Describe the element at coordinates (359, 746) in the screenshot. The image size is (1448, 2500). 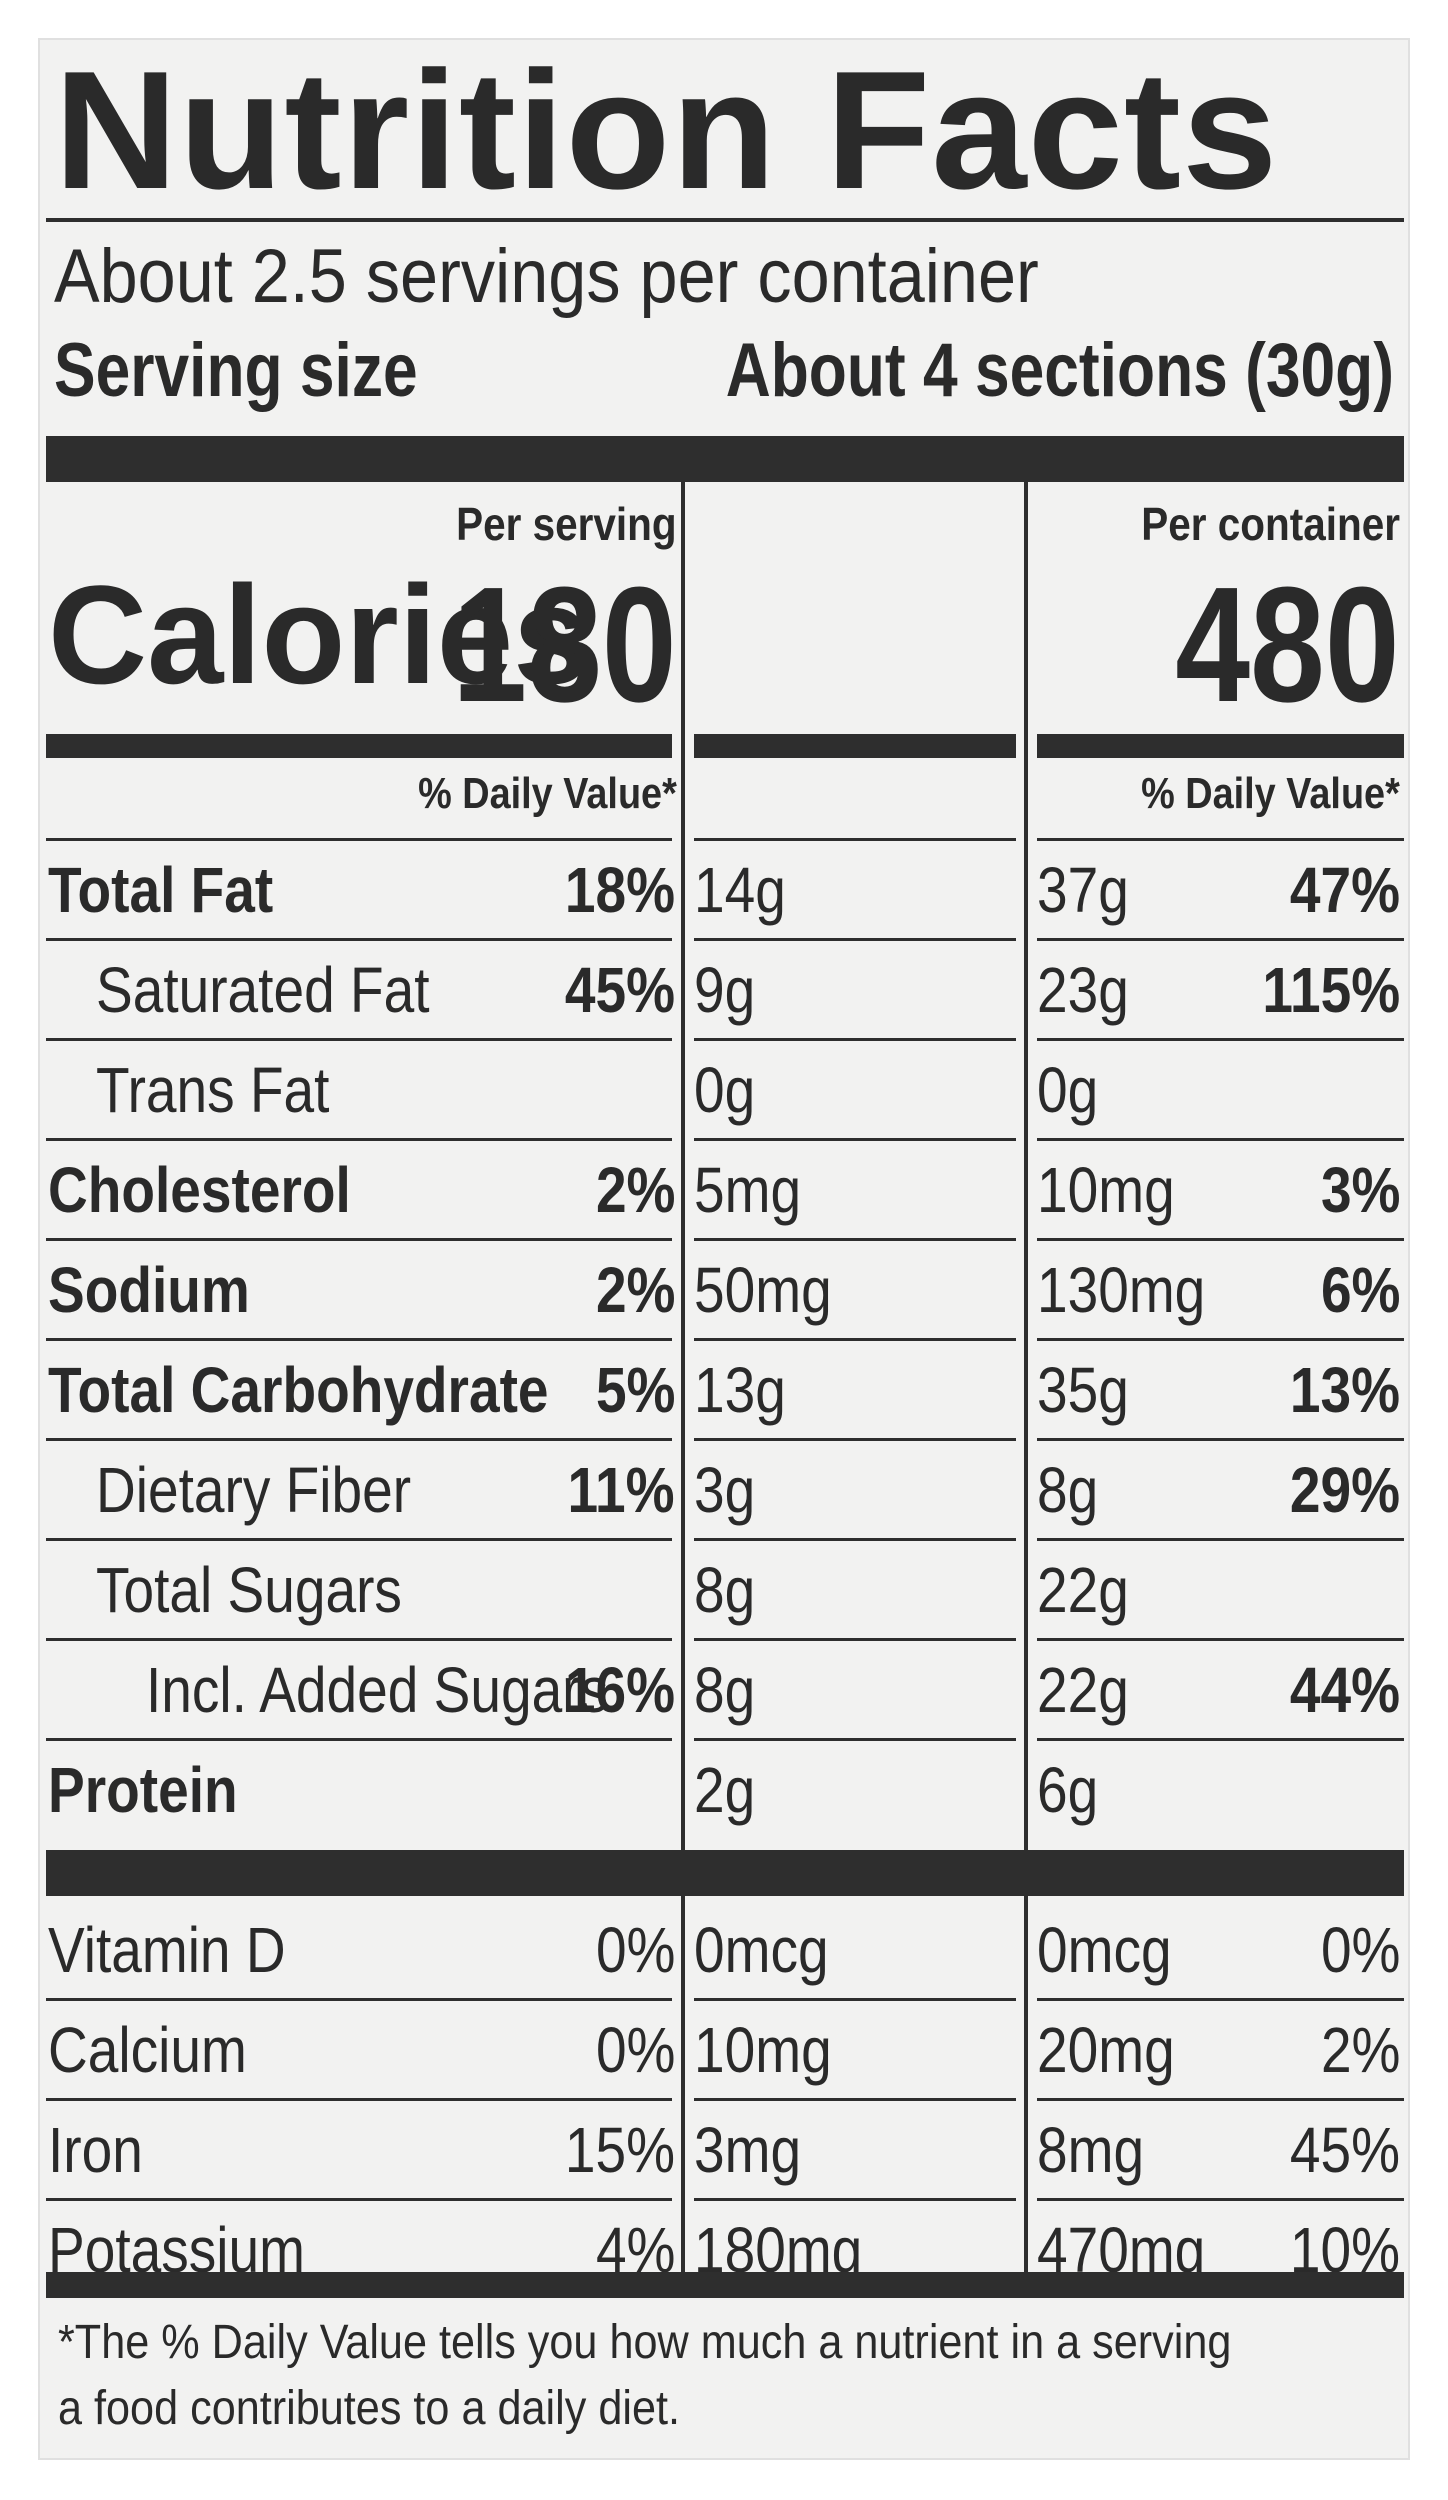
I see `calories-rule-name` at that location.